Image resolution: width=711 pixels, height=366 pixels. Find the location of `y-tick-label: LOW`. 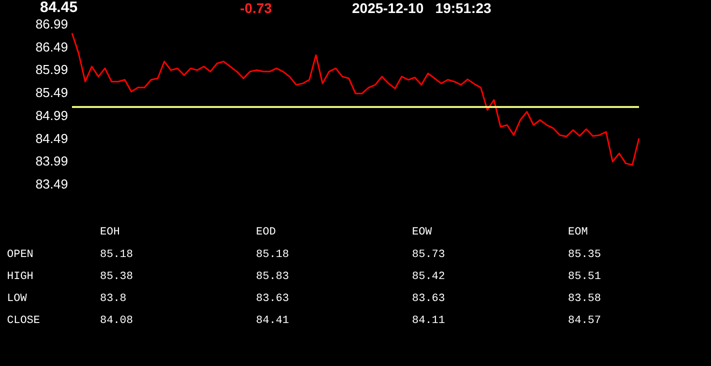

y-tick-label: LOW is located at coordinates (17, 299).